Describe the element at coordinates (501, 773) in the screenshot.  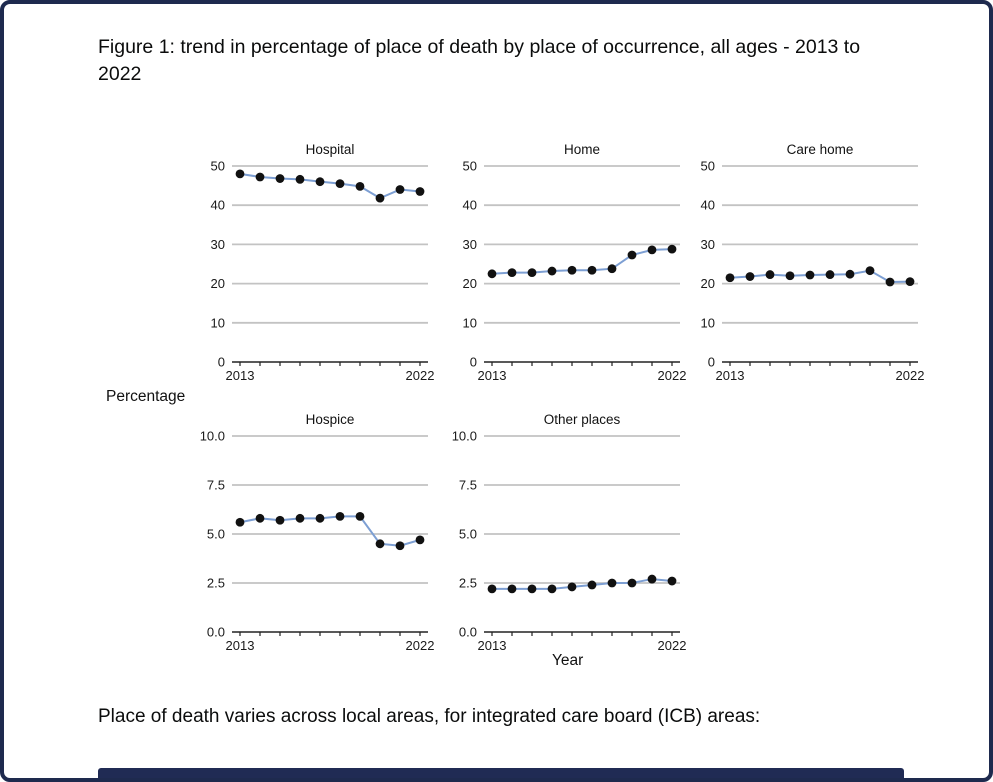
I see `next-section-partial` at that location.